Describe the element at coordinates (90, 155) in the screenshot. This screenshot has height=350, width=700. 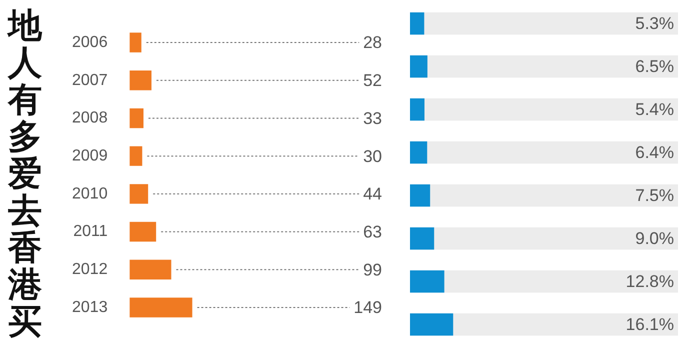
I see `y-tick-label: 2009` at that location.